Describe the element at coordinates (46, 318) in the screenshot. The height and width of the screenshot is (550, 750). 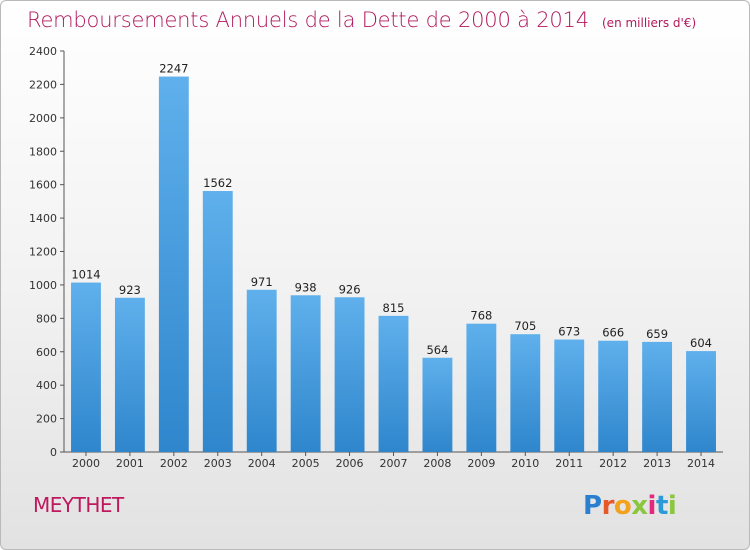
I see `y-tick-label: 800` at that location.